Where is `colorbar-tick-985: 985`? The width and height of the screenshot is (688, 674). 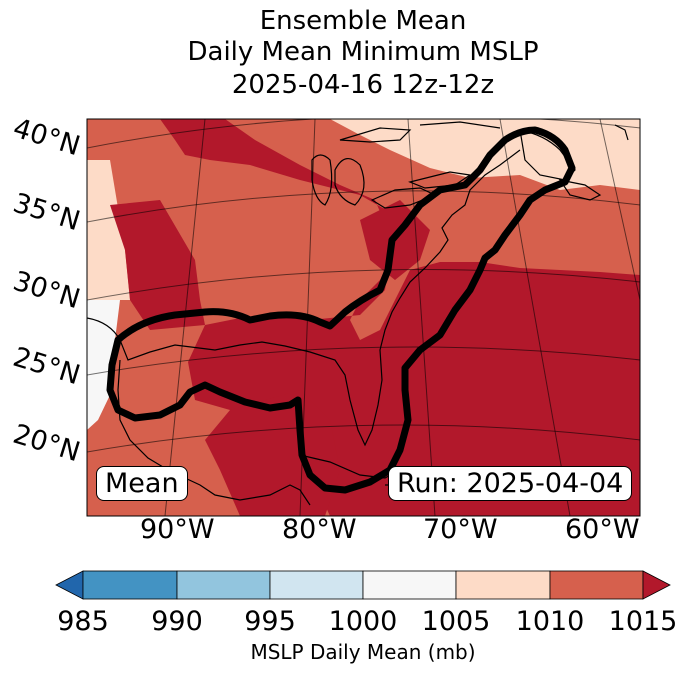
colorbar-tick-985: 985 is located at coordinates (83, 621).